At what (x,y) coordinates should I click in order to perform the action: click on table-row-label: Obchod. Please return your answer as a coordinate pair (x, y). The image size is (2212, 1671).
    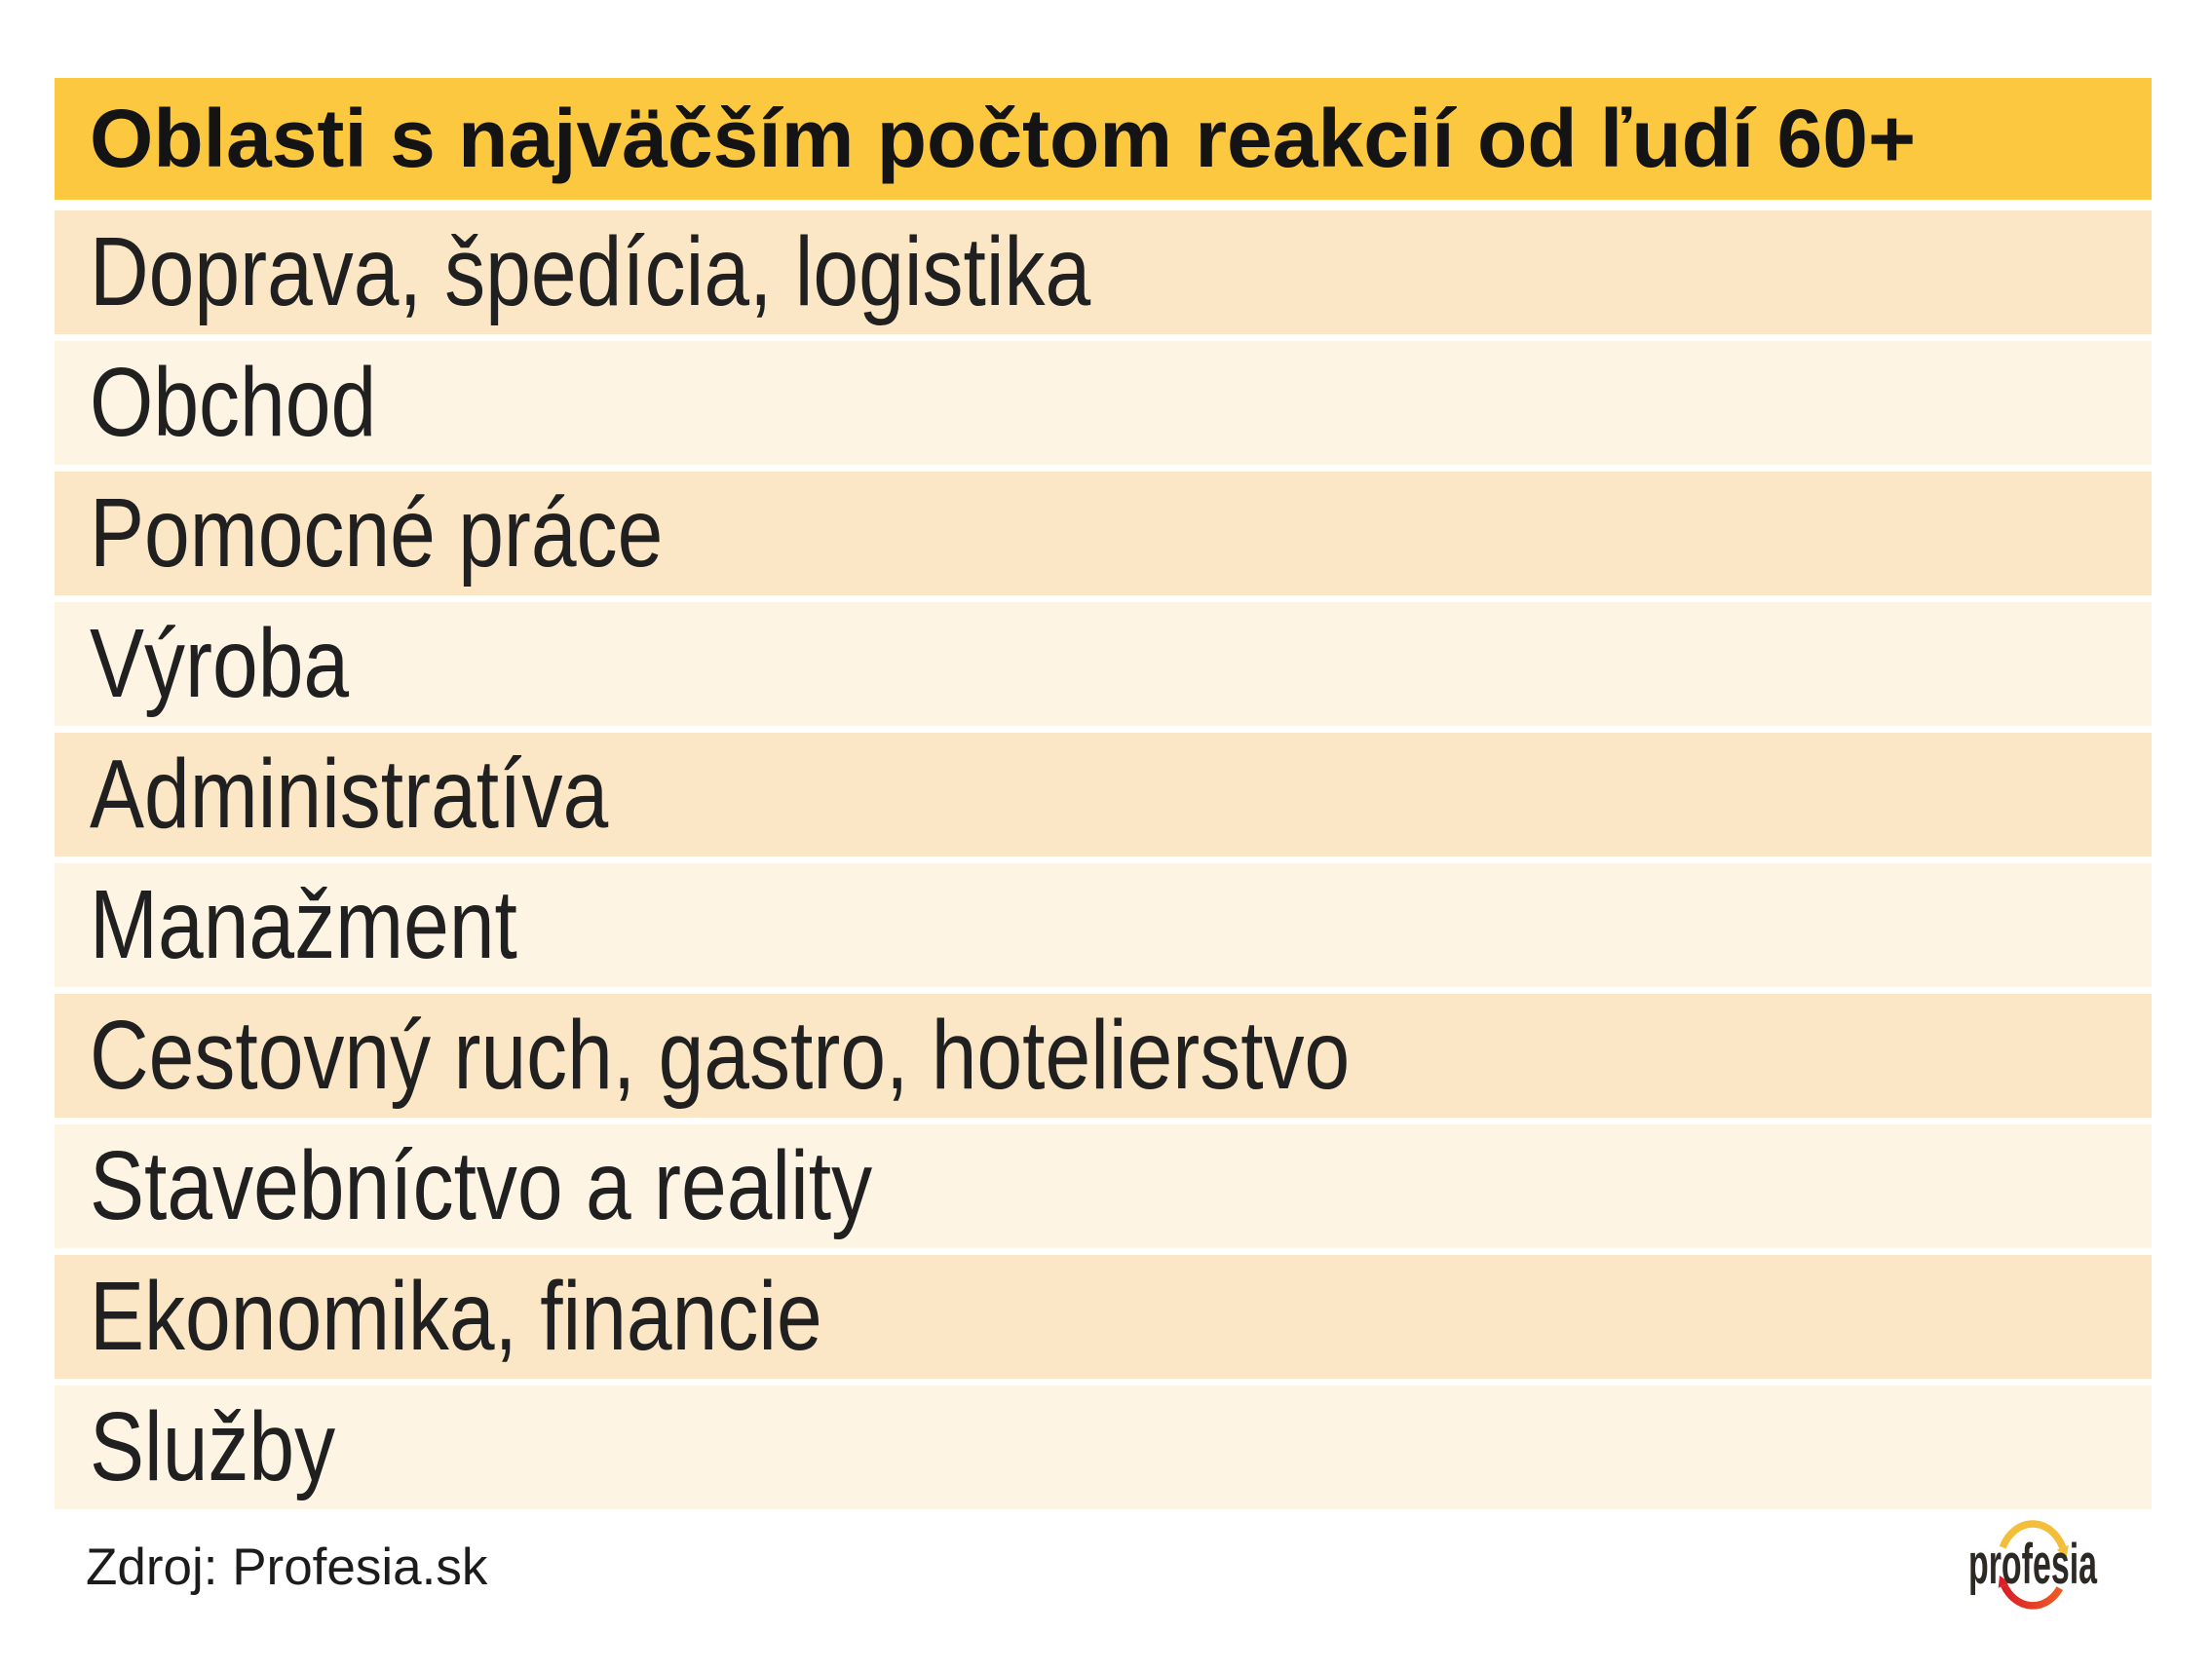
    Looking at the image, I should click on (233, 402).